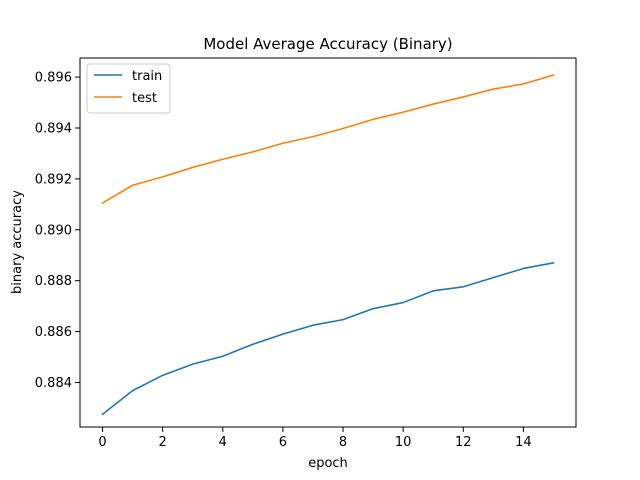 This screenshot has height=480, width=640. What do you see at coordinates (53, 78) in the screenshot?
I see `y-tick-label: 0.896` at bounding box center [53, 78].